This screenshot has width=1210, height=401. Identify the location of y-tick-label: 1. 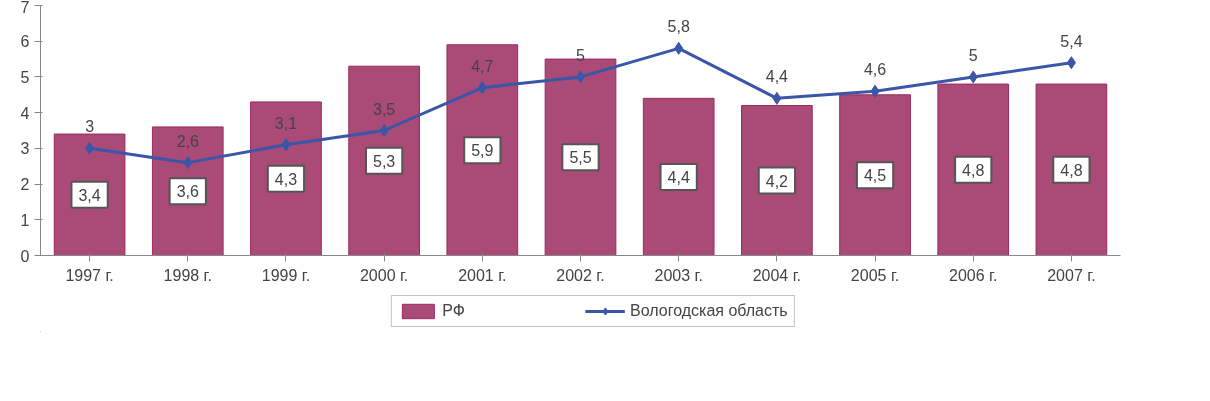
(25, 220).